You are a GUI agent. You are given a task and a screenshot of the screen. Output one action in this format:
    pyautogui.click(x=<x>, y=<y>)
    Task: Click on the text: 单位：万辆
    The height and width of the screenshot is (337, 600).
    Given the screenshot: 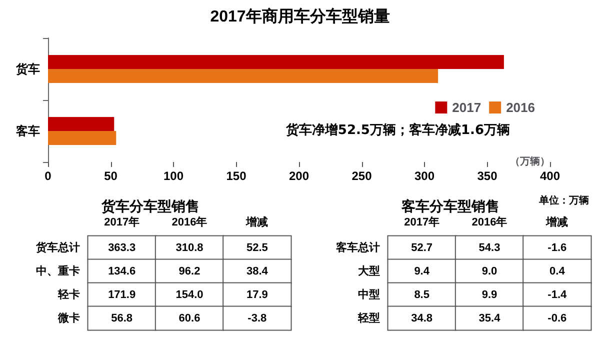 What is the action you would take?
    pyautogui.click(x=563, y=200)
    